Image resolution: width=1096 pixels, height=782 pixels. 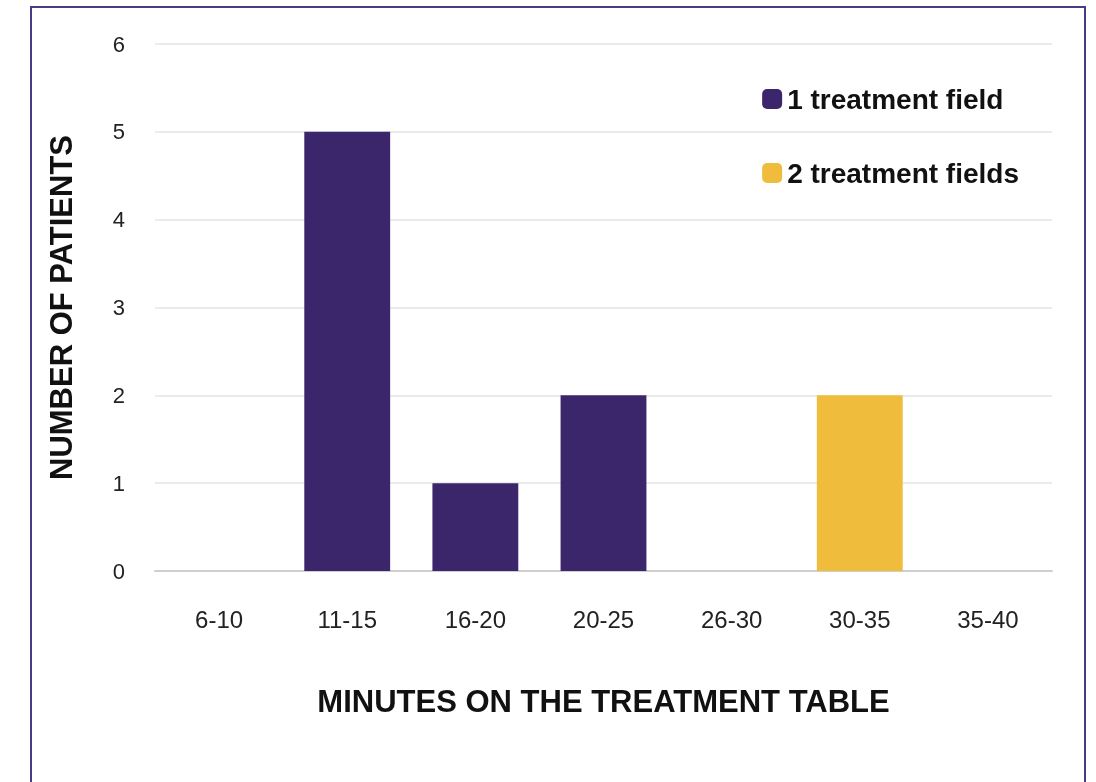 What do you see at coordinates (347, 619) in the screenshot?
I see `x-tick-label: 11-15` at bounding box center [347, 619].